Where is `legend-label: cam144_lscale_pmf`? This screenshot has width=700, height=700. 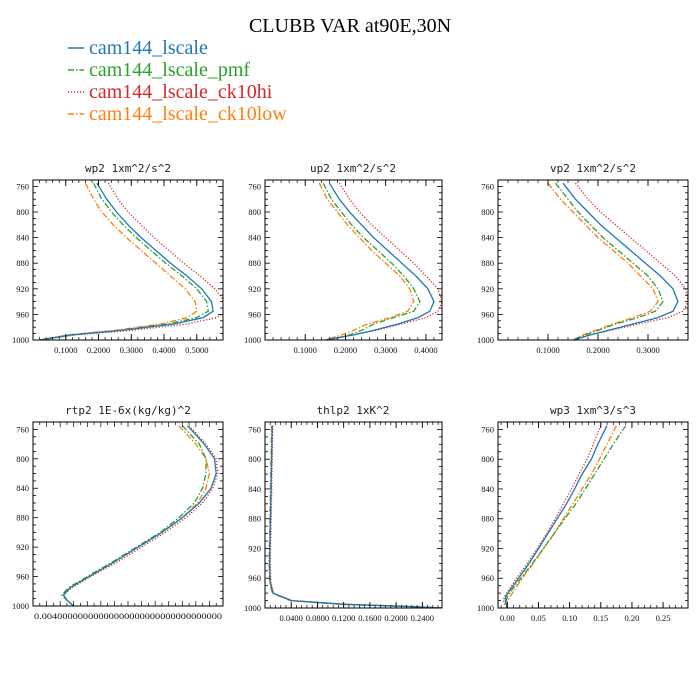
legend-label: cam144_lscale_pmf is located at coordinates (169, 70).